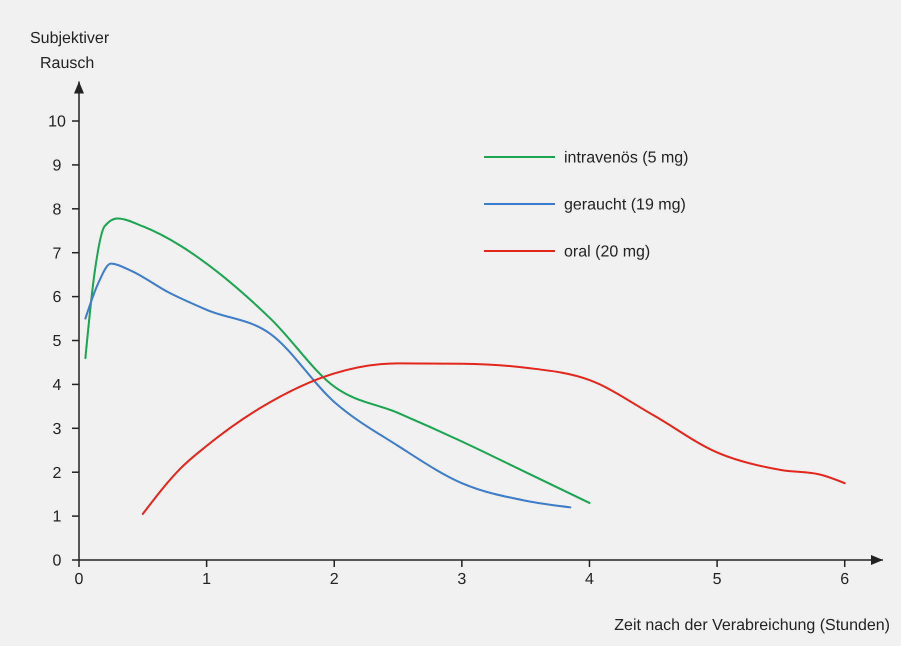  Describe the element at coordinates (461, 579) in the screenshot. I see `x-tick-label: 3` at that location.